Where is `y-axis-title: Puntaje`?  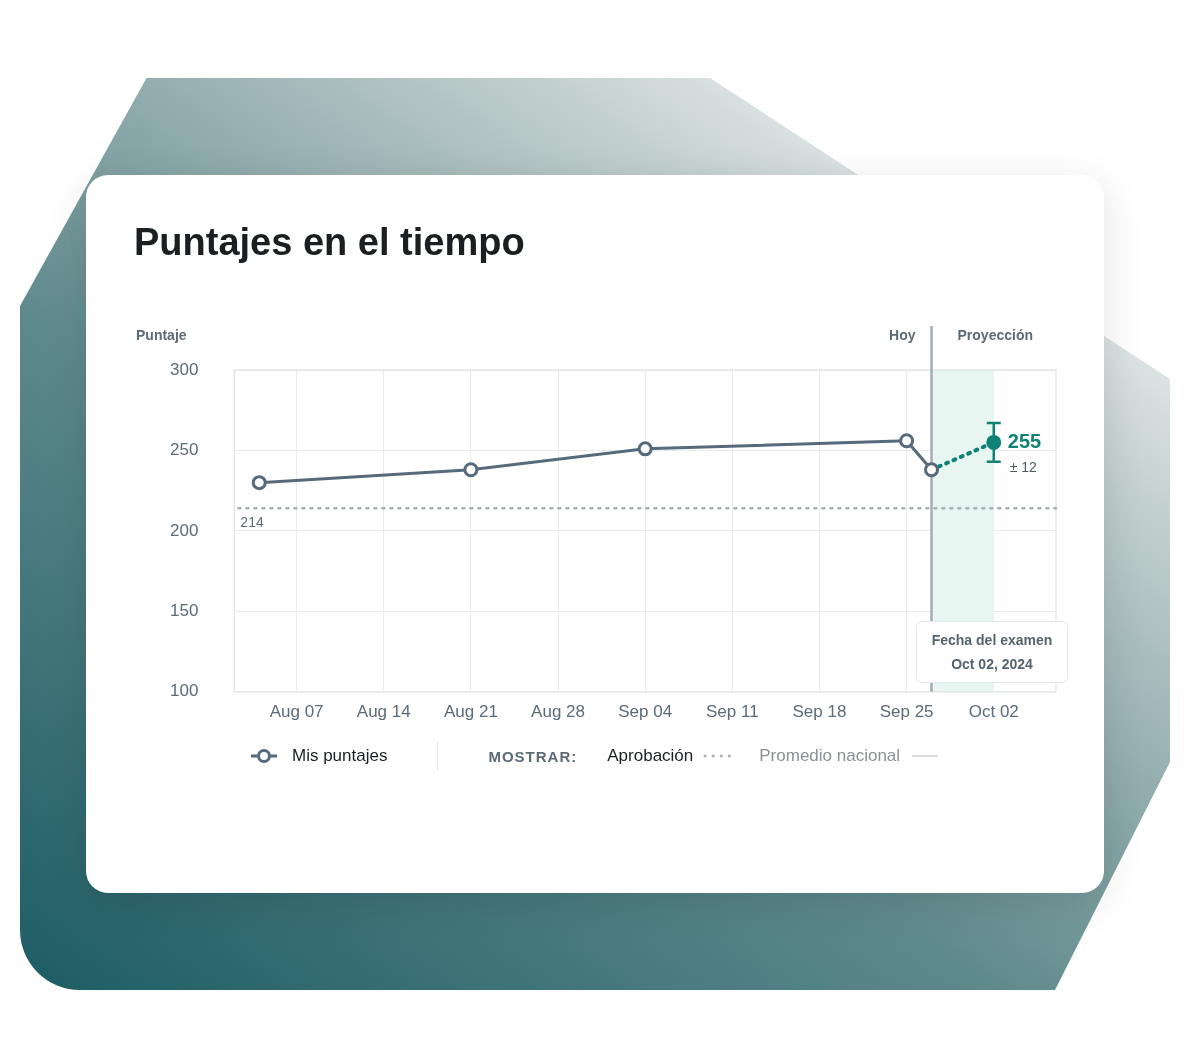
y-axis-title: Puntaje is located at coordinates (161, 335).